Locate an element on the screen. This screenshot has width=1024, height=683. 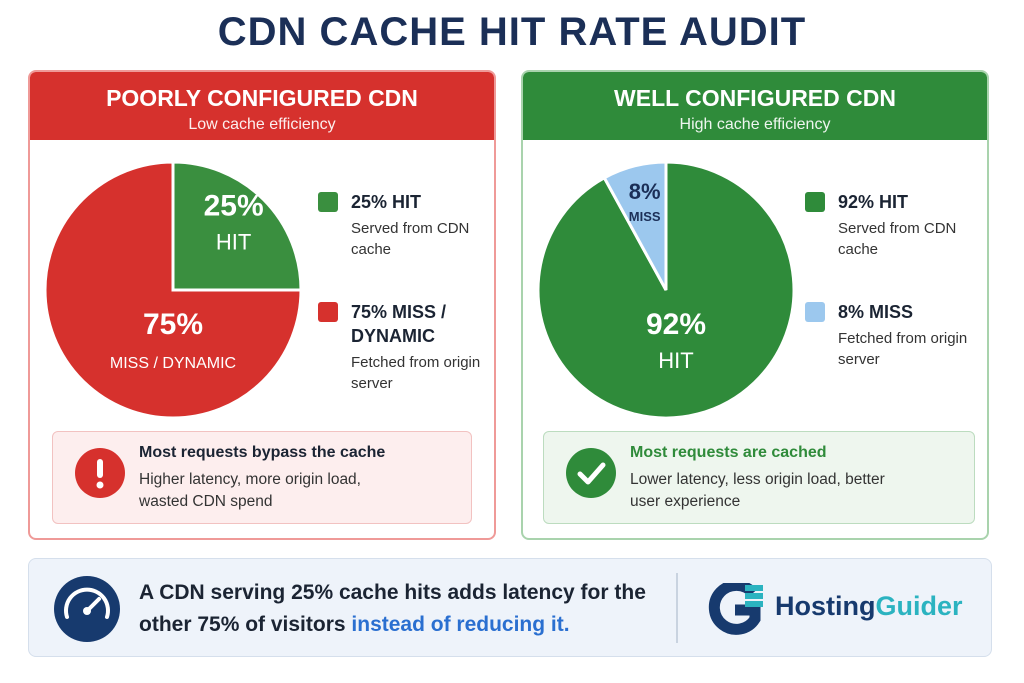
brand-logo is located at coordinates (735, 609).